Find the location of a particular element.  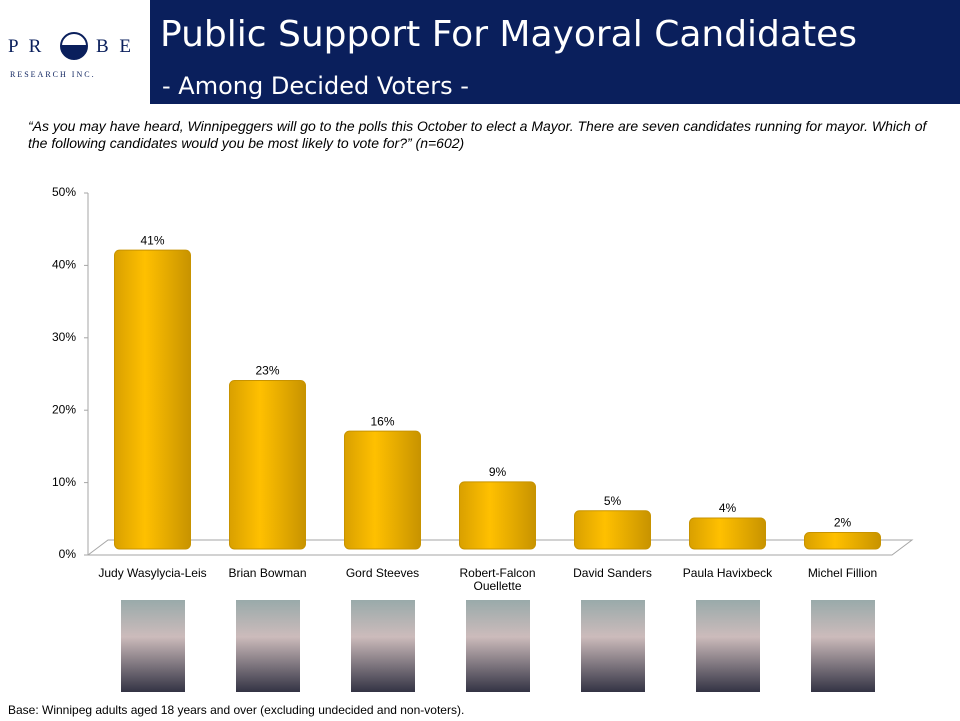

y-tick-label: 40% is located at coordinates (64, 265).